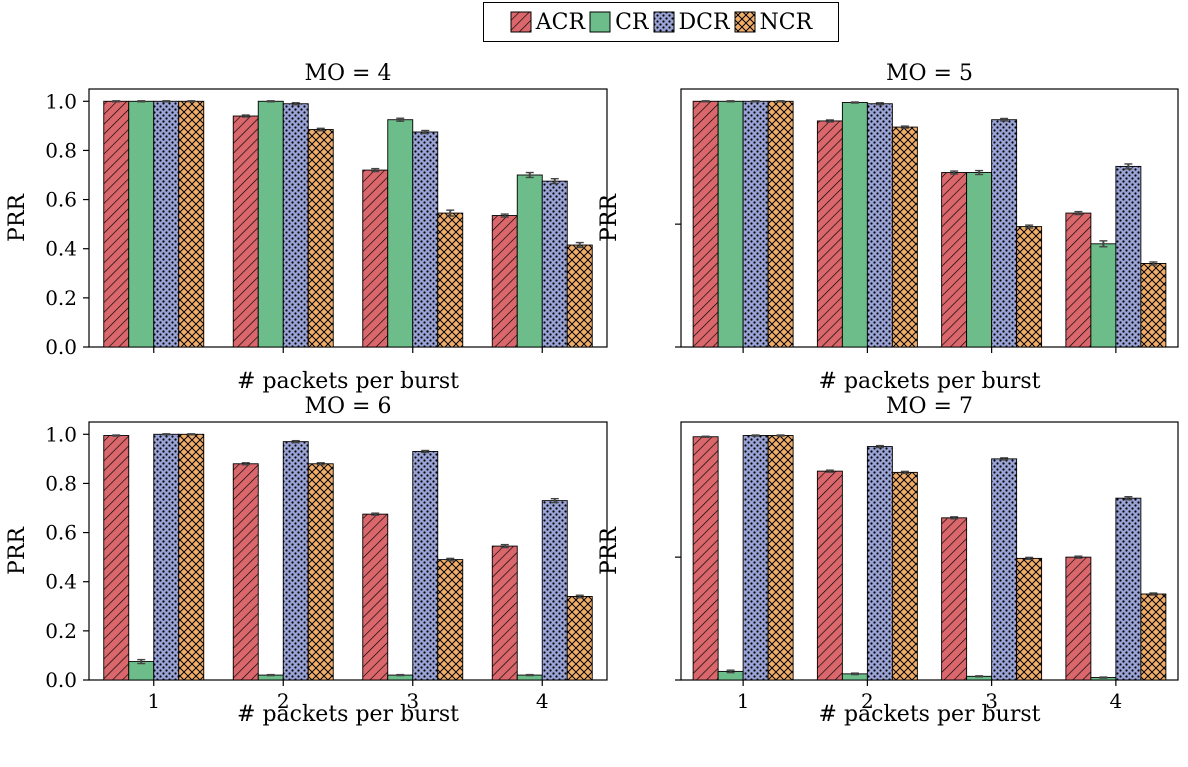  Describe the element at coordinates (348, 406) in the screenshot. I see `chart-title: MO = 6` at that location.